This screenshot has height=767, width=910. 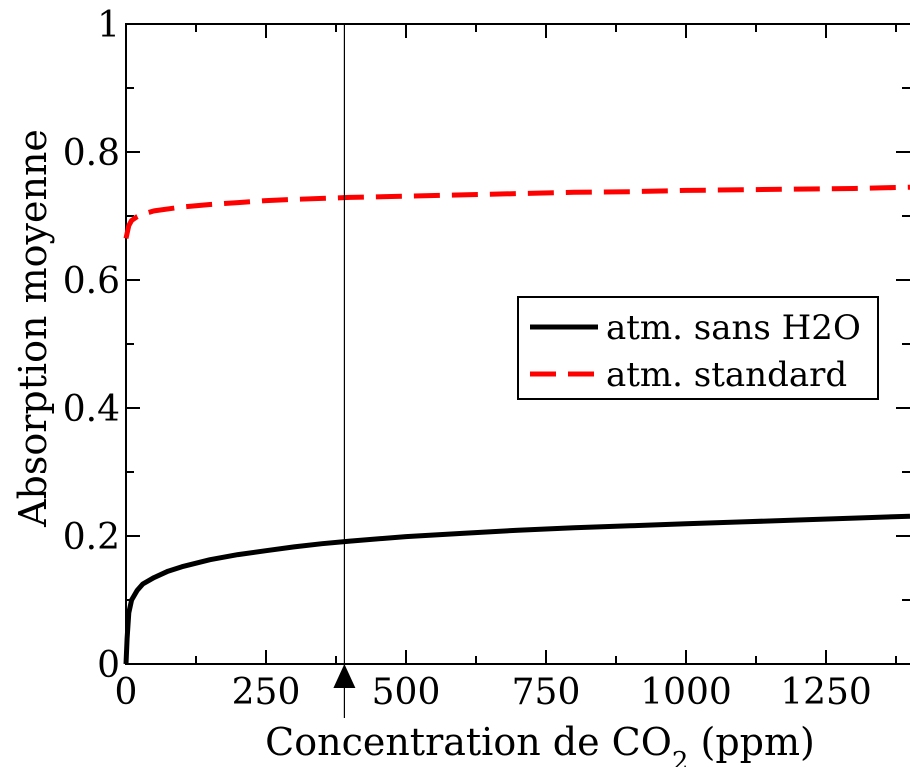 I want to click on x-tick-label: 0, so click(x=126, y=692).